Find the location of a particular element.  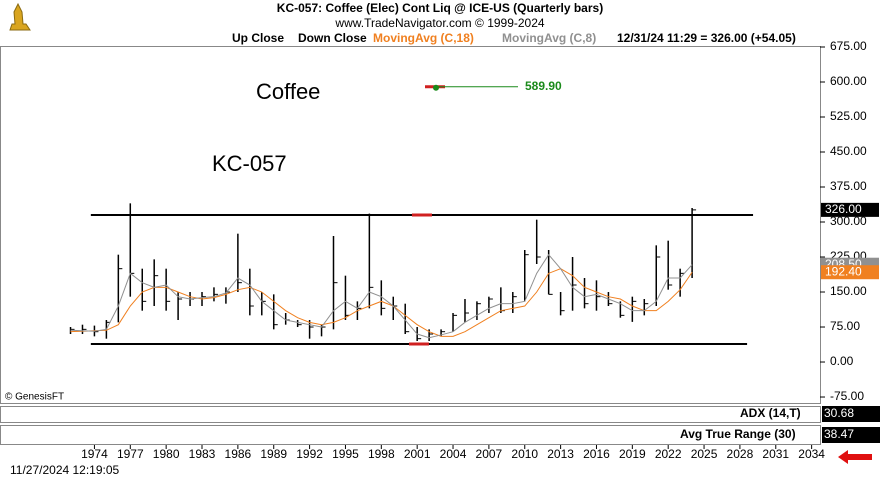

x-tick-label: 1989 is located at coordinates (273, 454).